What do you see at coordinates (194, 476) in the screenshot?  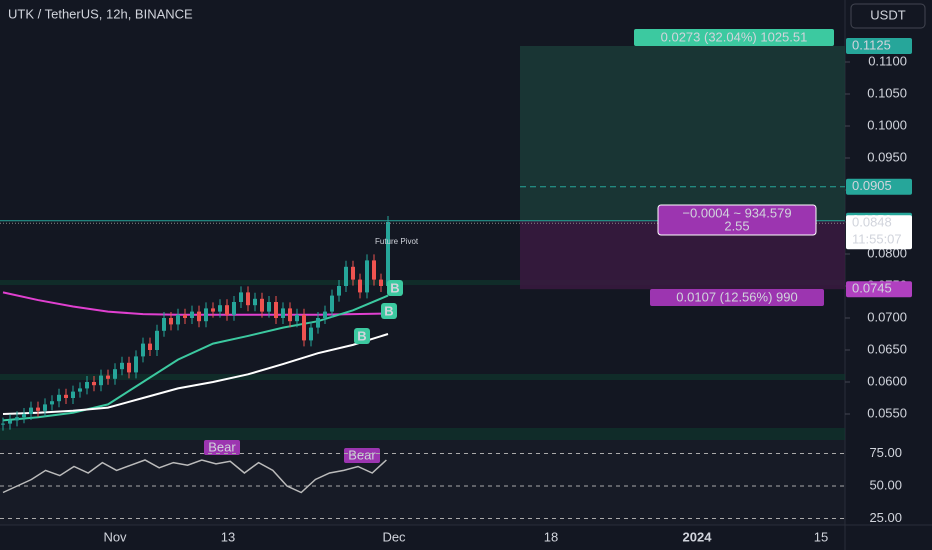 I see `rsi-line` at bounding box center [194, 476].